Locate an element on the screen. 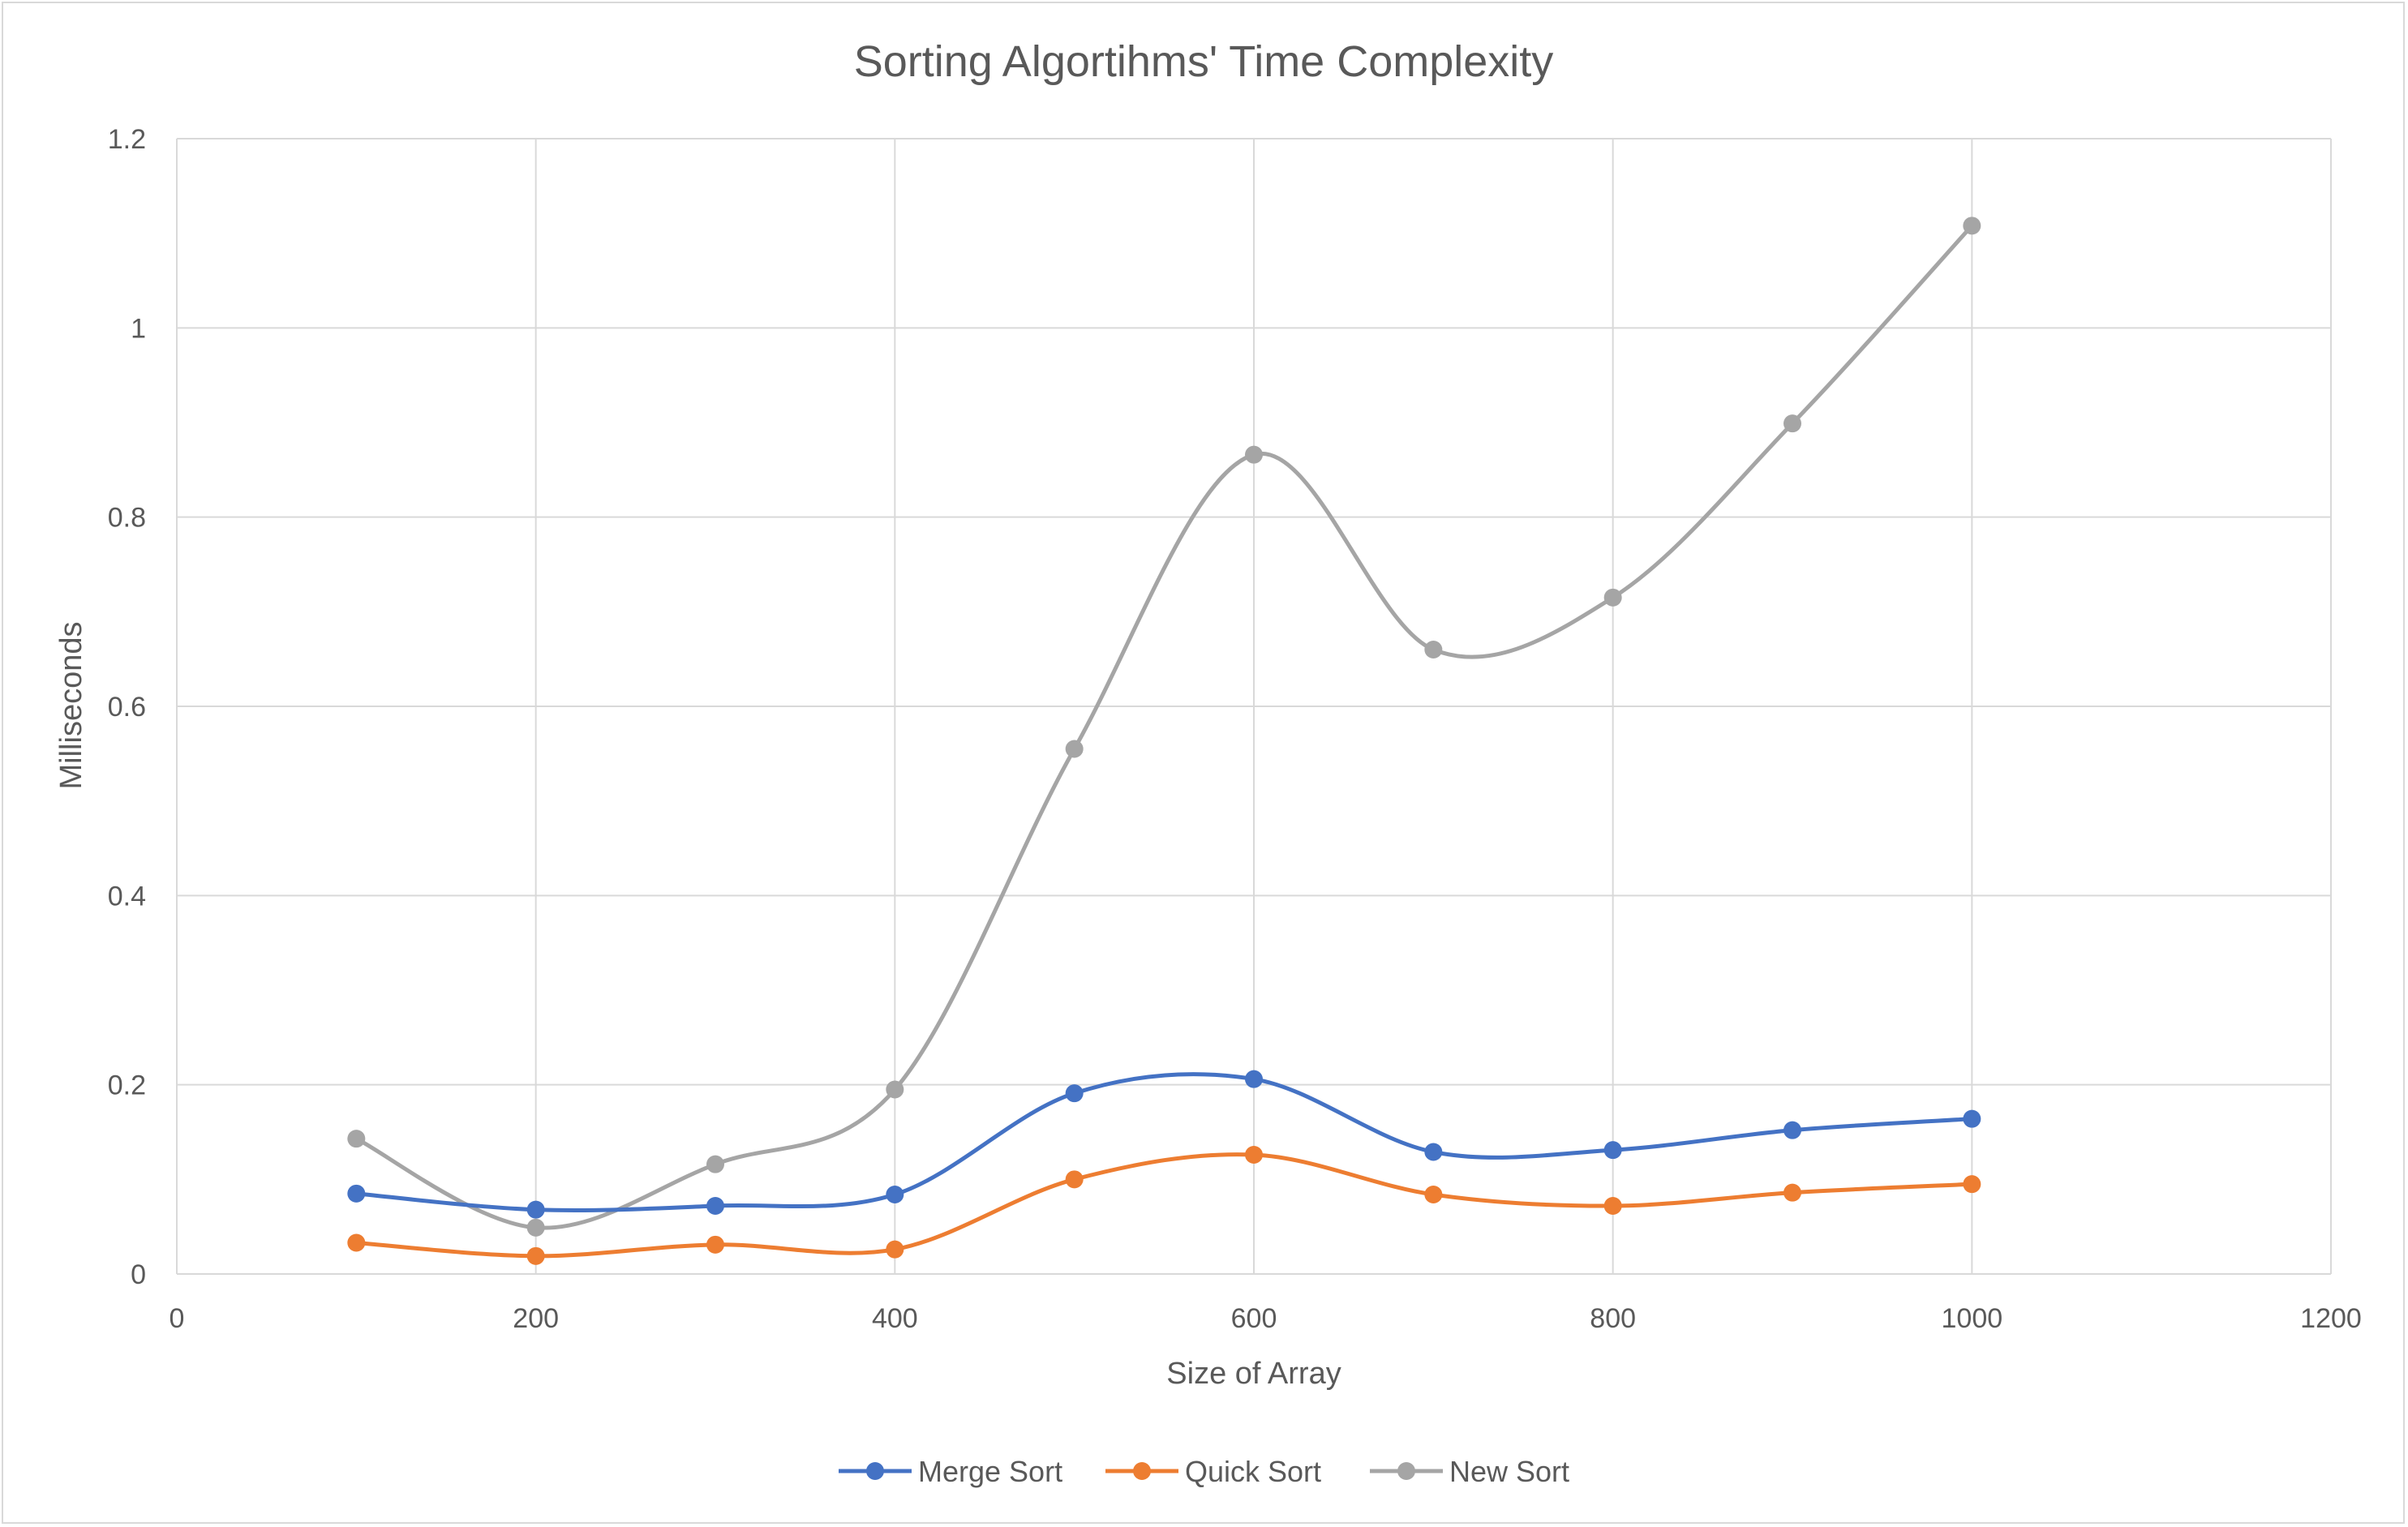  x-axis-title: Size of Array is located at coordinates (1253, 1374).